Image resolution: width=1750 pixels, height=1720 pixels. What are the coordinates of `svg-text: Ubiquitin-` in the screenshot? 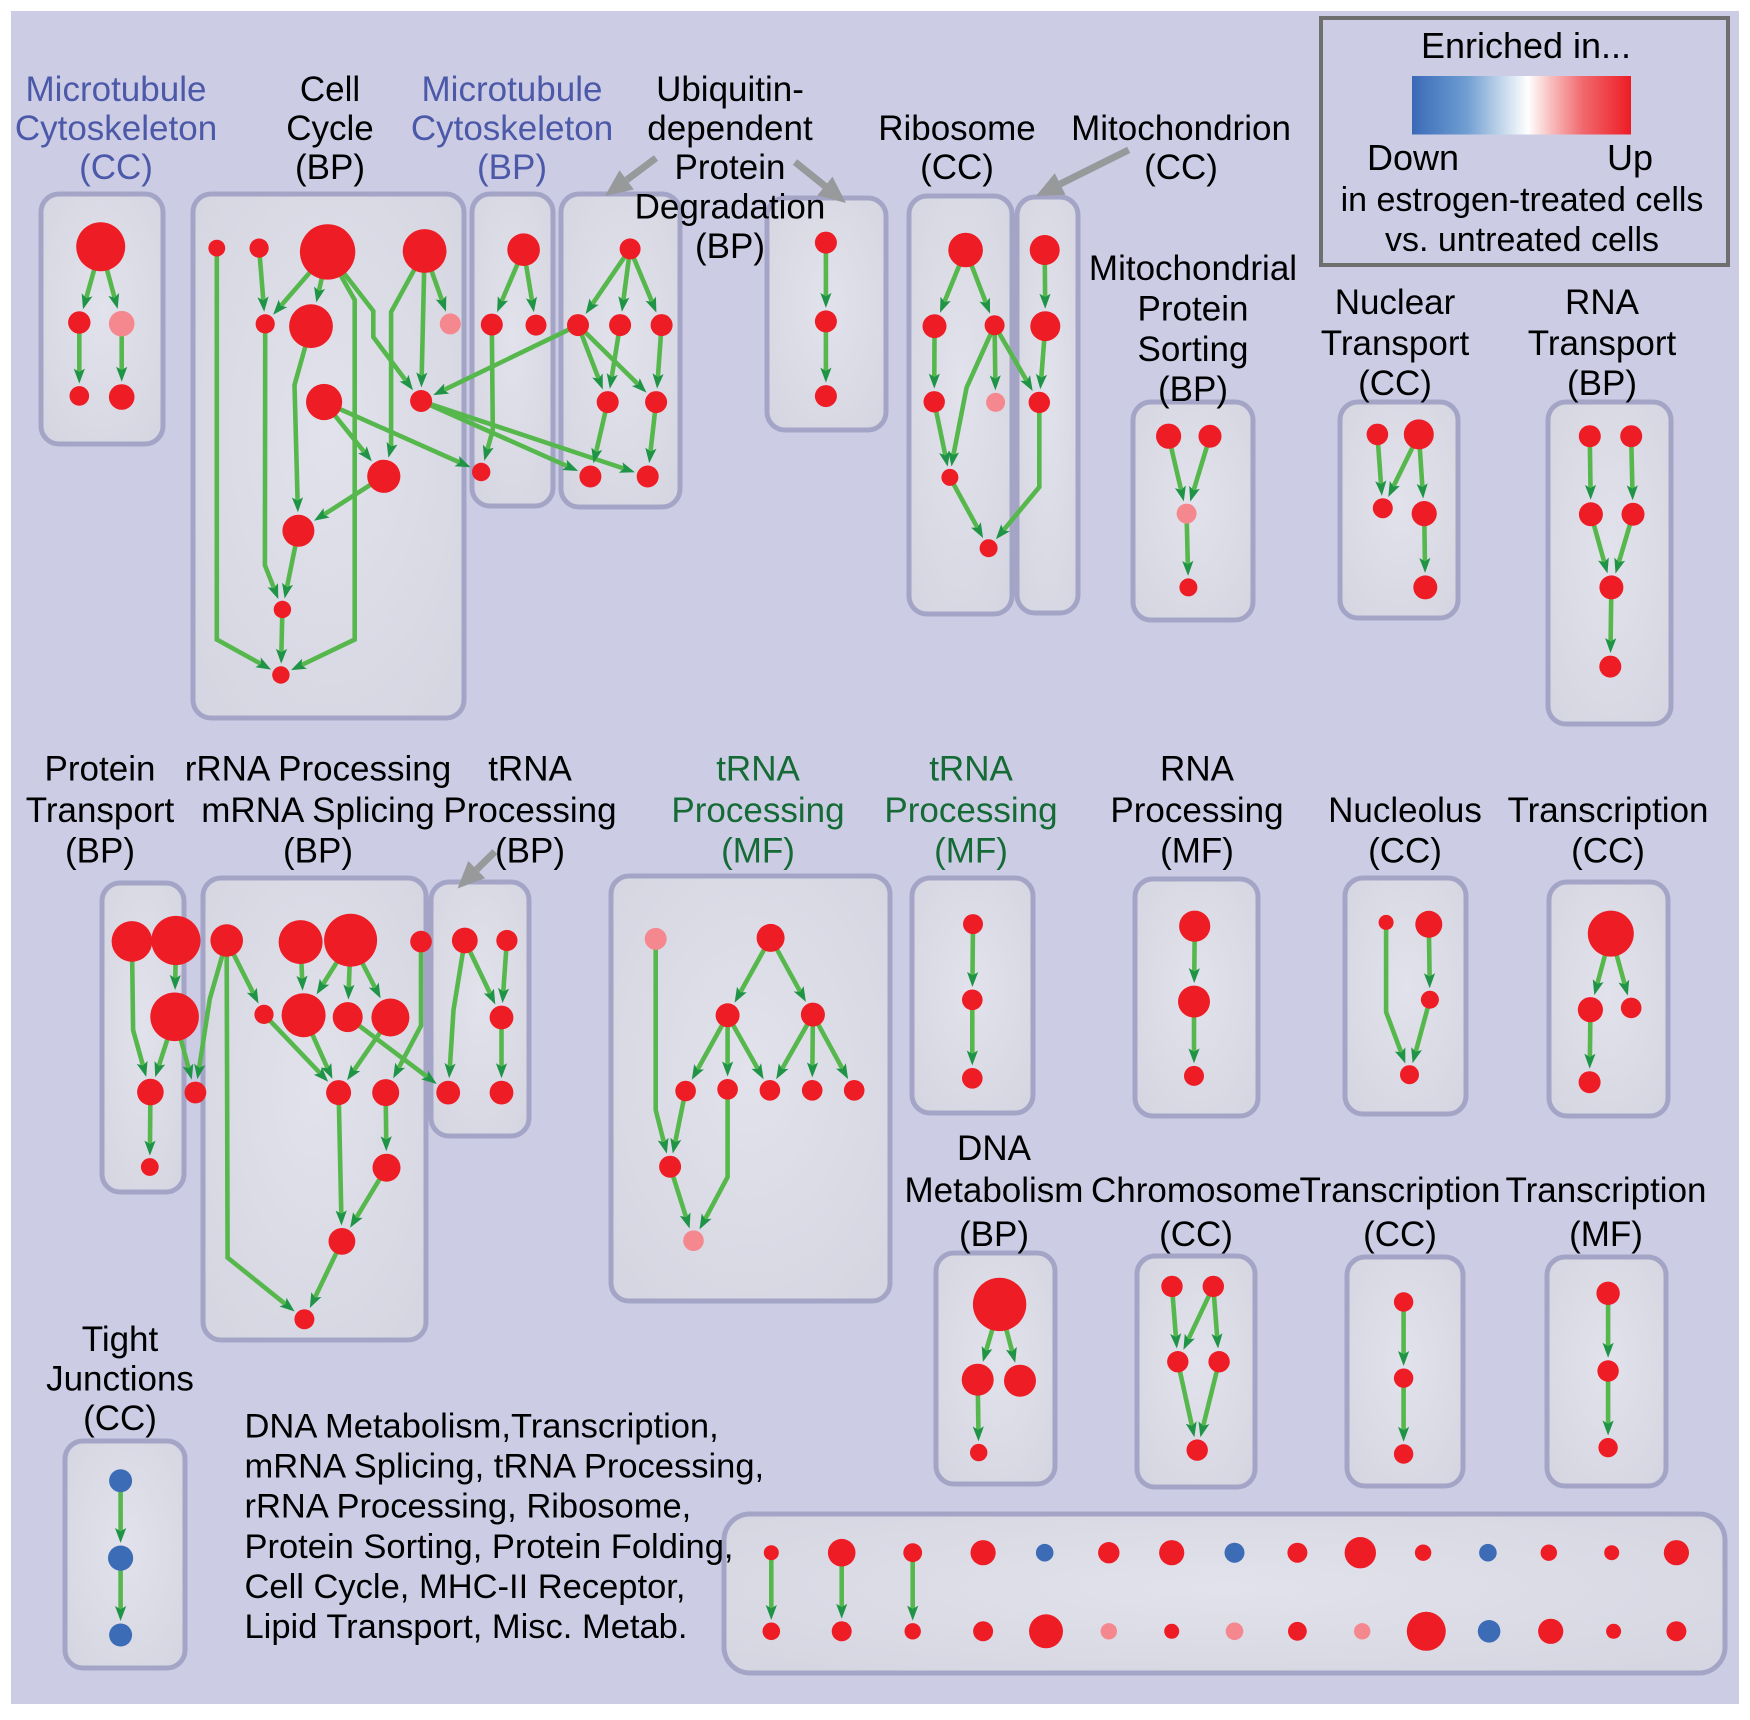 It's located at (730, 89).